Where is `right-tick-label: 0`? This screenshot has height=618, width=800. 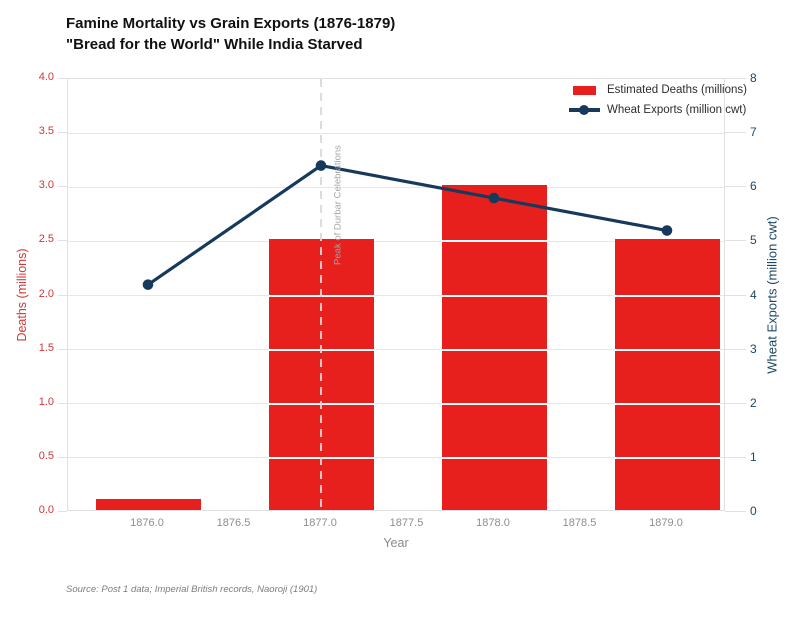
right-tick-label: 0 is located at coordinates (753, 511).